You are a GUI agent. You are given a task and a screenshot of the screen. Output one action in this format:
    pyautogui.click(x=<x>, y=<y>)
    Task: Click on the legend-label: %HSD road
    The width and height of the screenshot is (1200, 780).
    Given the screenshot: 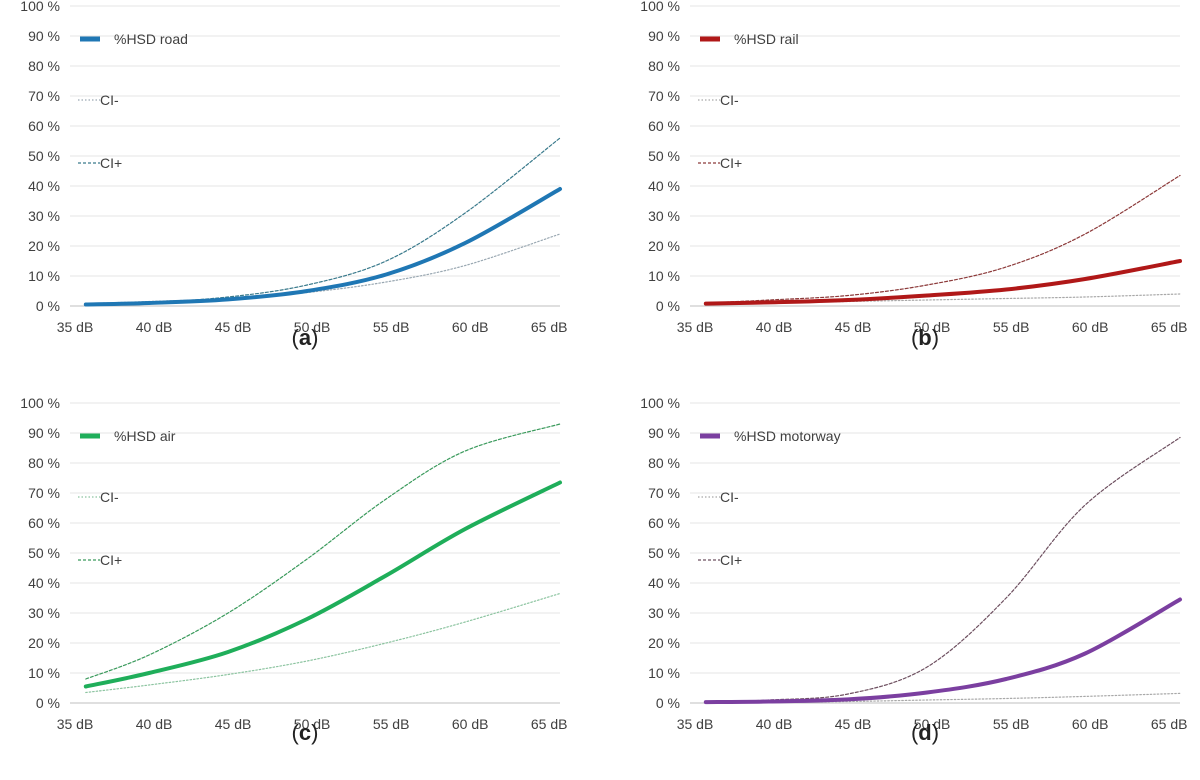 What is the action you would take?
    pyautogui.click(x=151, y=39)
    